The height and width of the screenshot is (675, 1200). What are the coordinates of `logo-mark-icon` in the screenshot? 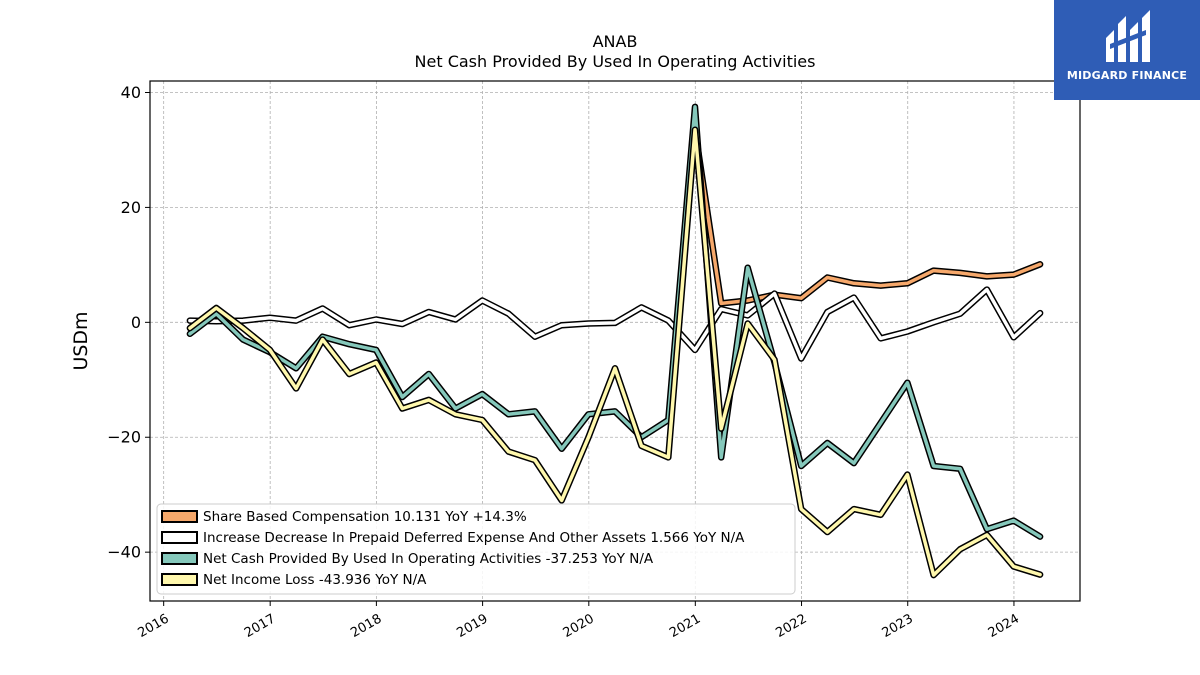 It's located at (1128, 36).